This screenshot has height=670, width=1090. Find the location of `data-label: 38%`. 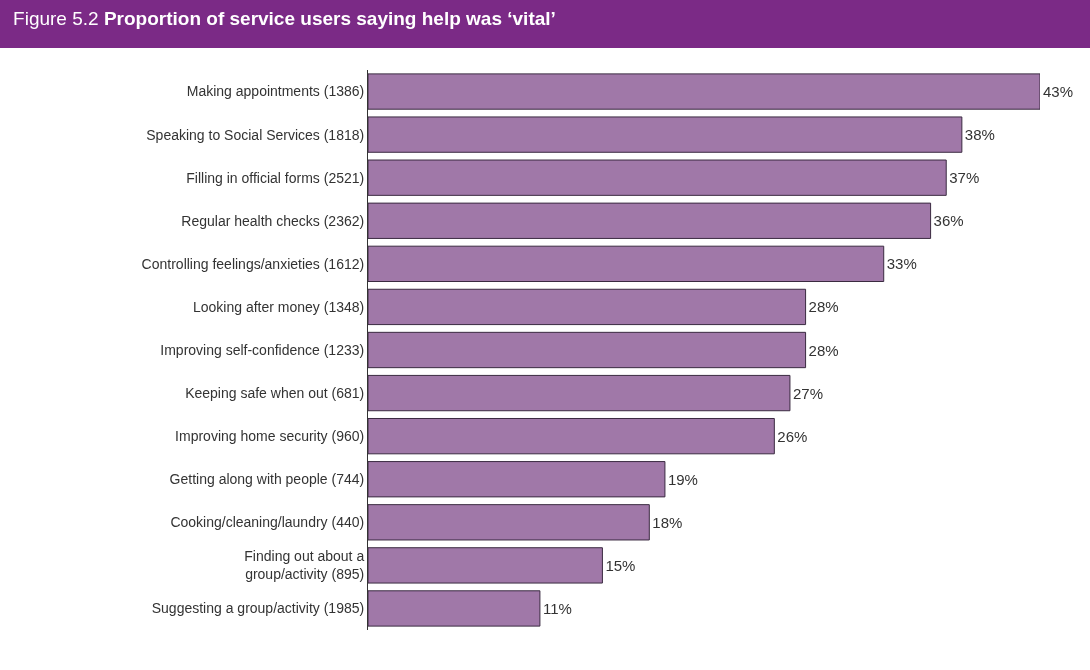

data-label: 38% is located at coordinates (979, 135).